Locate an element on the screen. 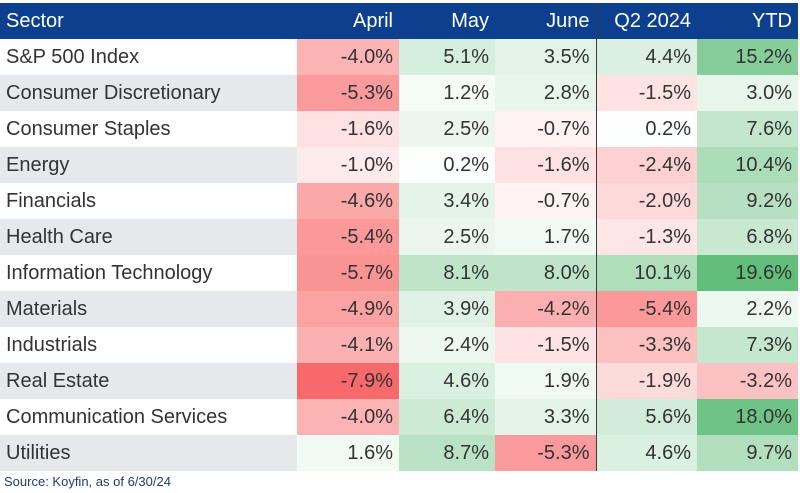  value-cell-may: 8.7% is located at coordinates (447, 453).